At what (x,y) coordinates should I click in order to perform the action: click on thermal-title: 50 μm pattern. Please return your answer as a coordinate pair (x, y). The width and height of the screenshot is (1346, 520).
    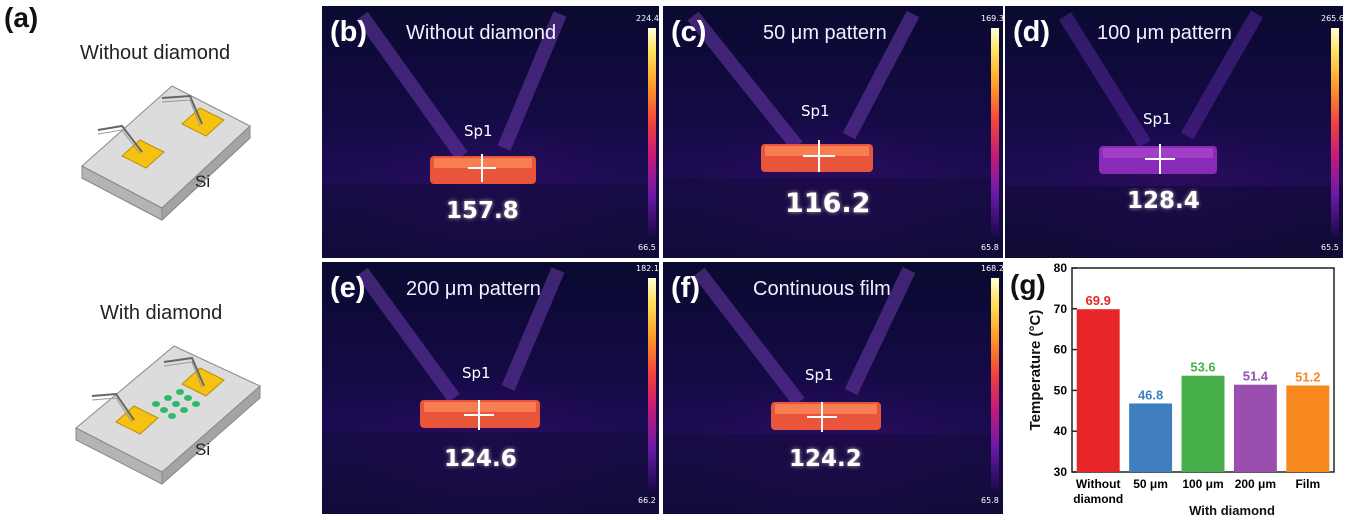
    Looking at the image, I should click on (825, 33).